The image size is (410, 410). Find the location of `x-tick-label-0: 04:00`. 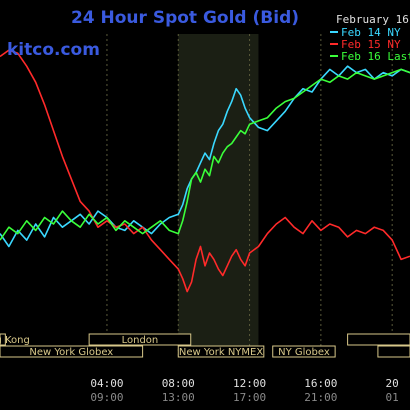

x-tick-label-0: 04:00 is located at coordinates (106, 383).